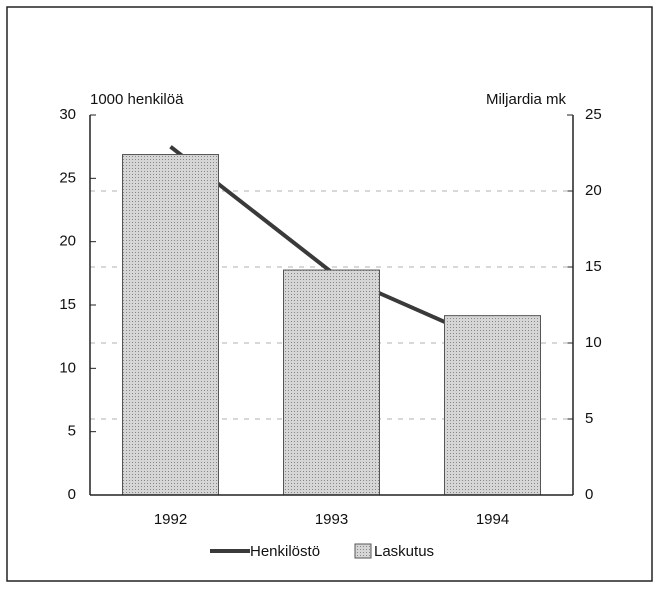 Image resolution: width=659 pixels, height=593 pixels. Describe the element at coordinates (72, 494) in the screenshot. I see `y-tick-label: 0` at that location.